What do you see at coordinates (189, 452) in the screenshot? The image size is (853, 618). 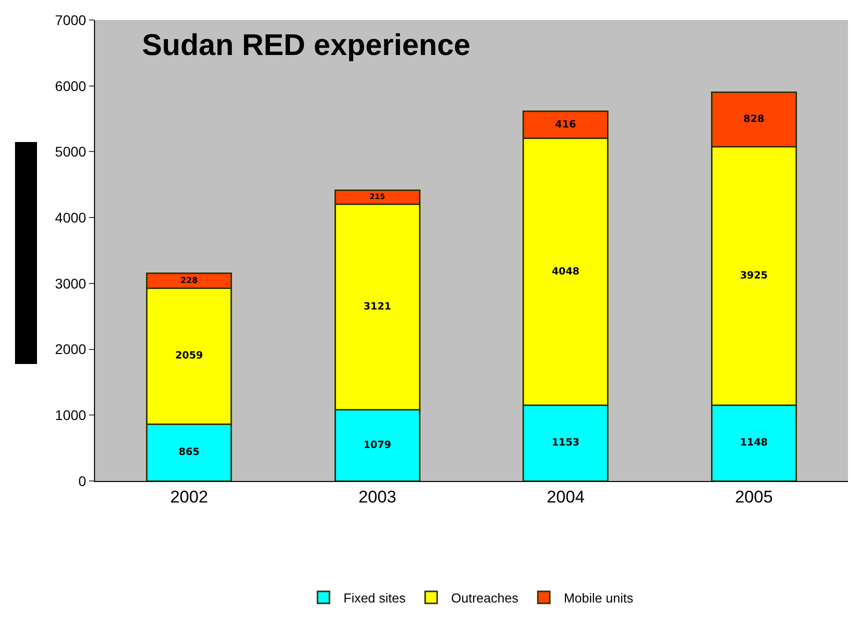 I see `data-label: 865` at bounding box center [189, 452].